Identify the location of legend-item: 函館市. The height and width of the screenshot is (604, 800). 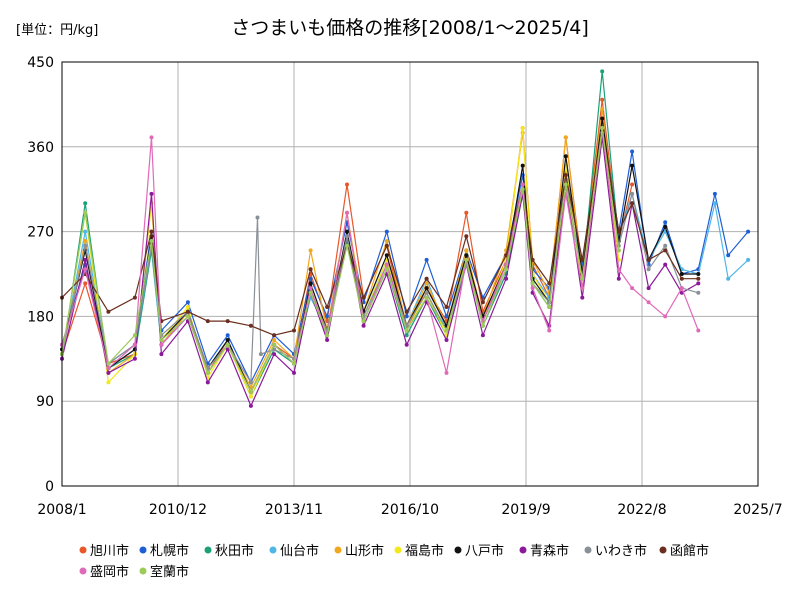
(684, 551).